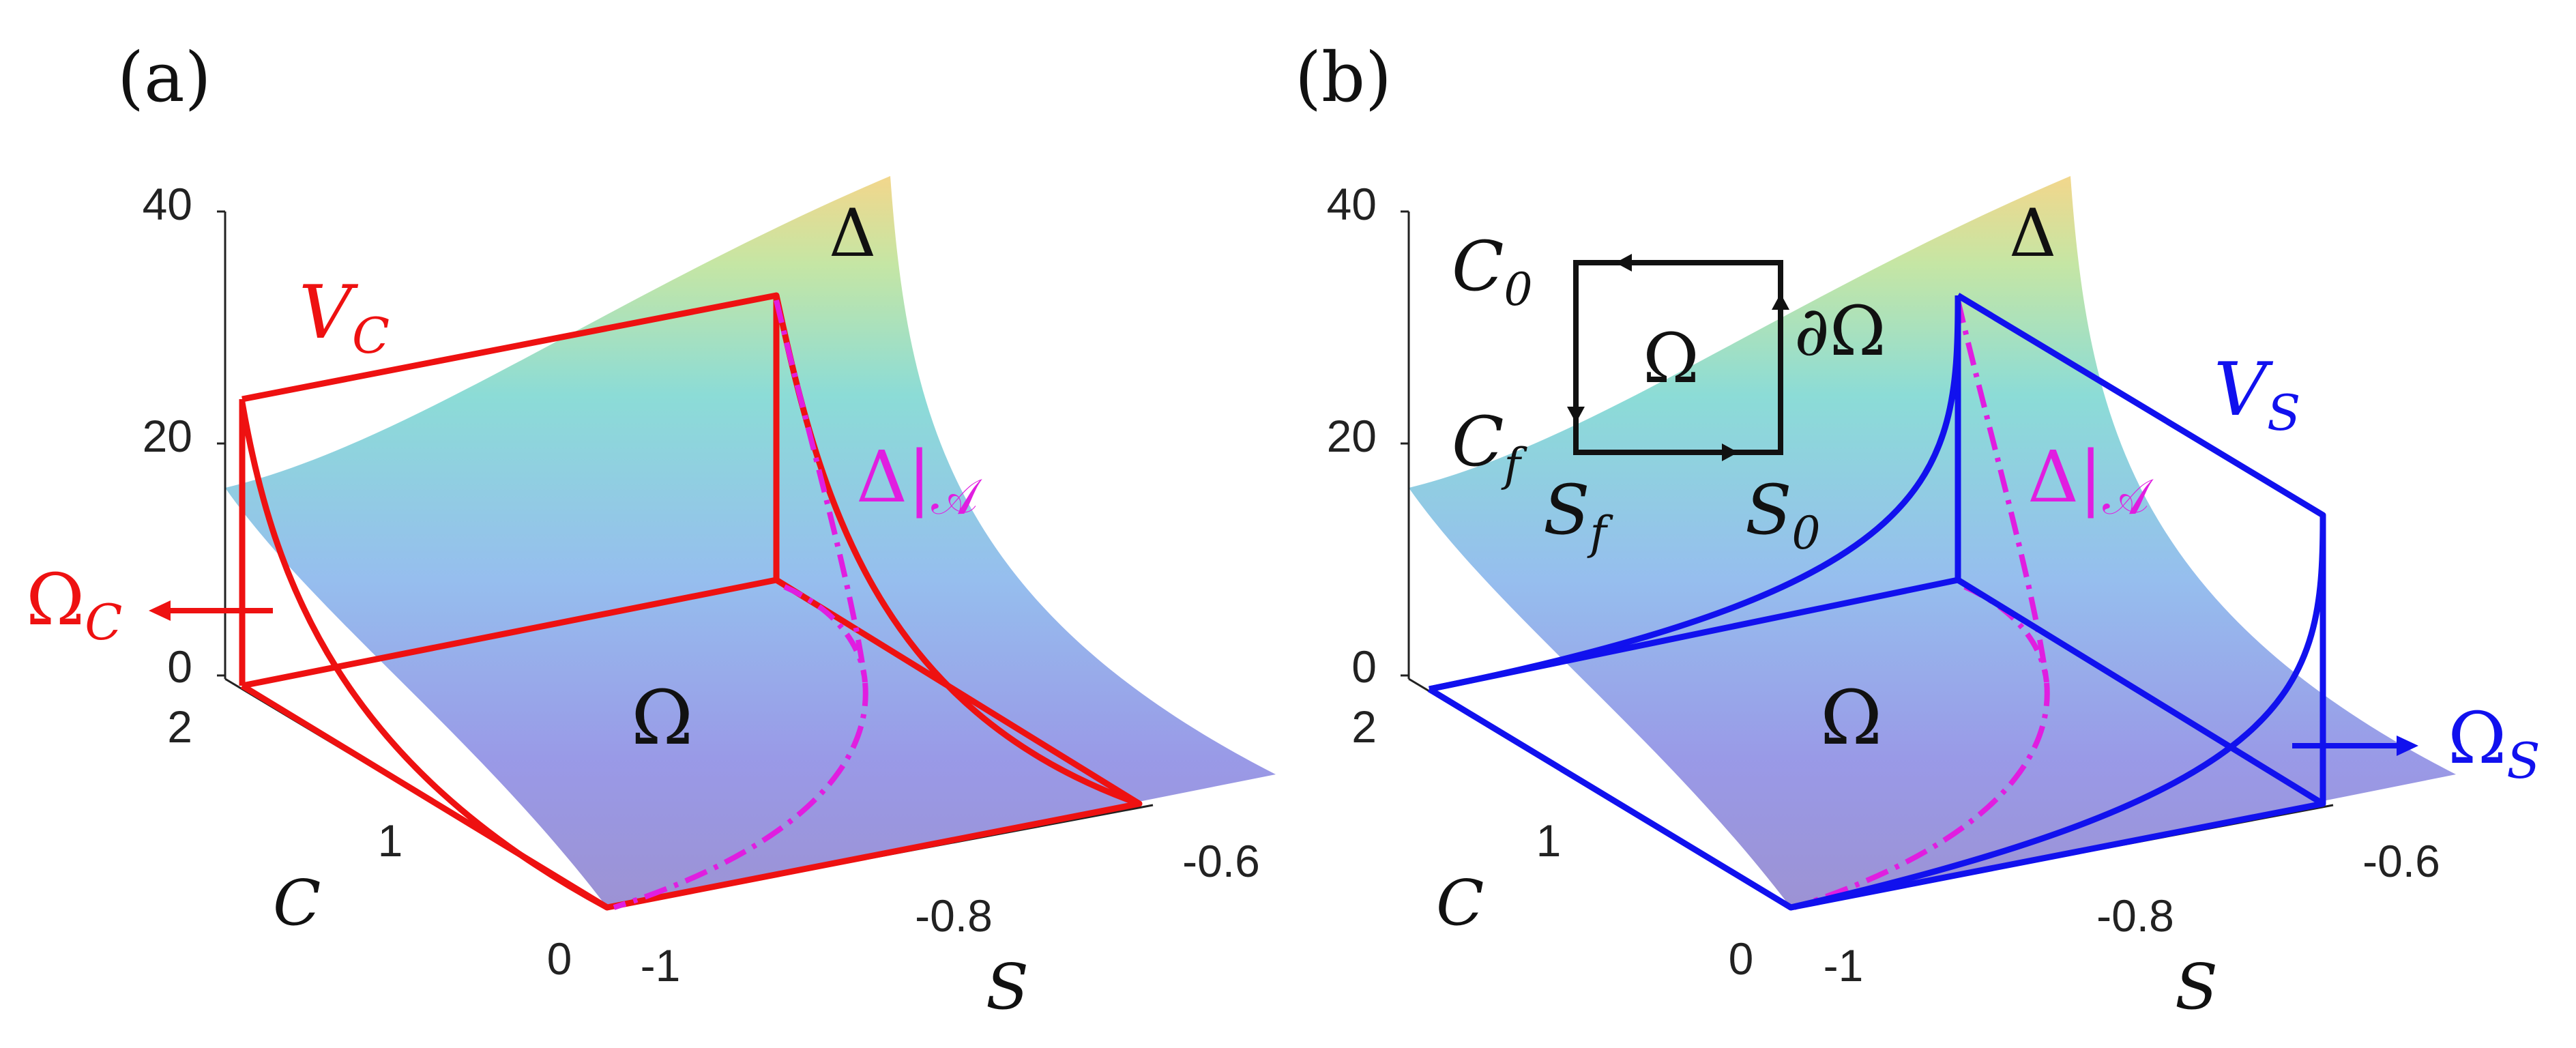 The width and height of the screenshot is (2576, 1048). Describe the element at coordinates (1783, 514) in the screenshot. I see `inset-s0: S0` at that location.